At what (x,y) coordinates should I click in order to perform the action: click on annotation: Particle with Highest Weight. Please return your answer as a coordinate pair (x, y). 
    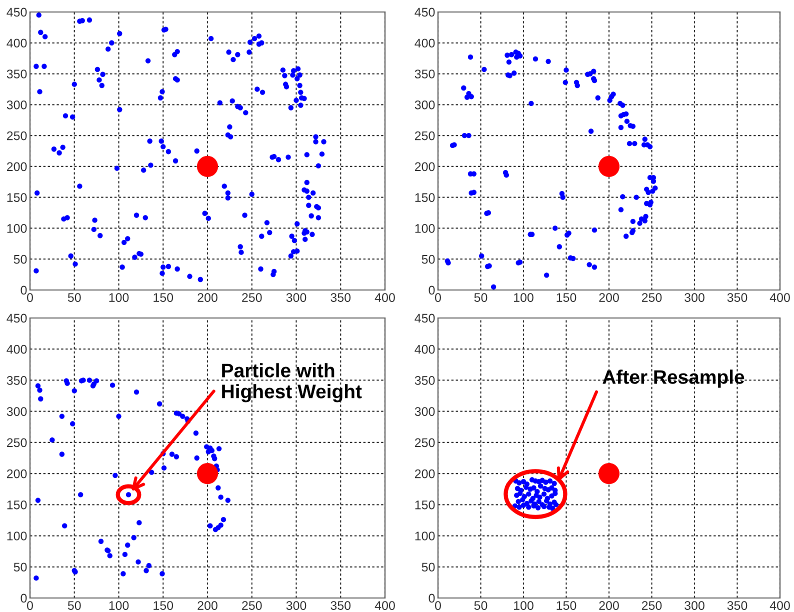
    Looking at the image, I should click on (292, 382).